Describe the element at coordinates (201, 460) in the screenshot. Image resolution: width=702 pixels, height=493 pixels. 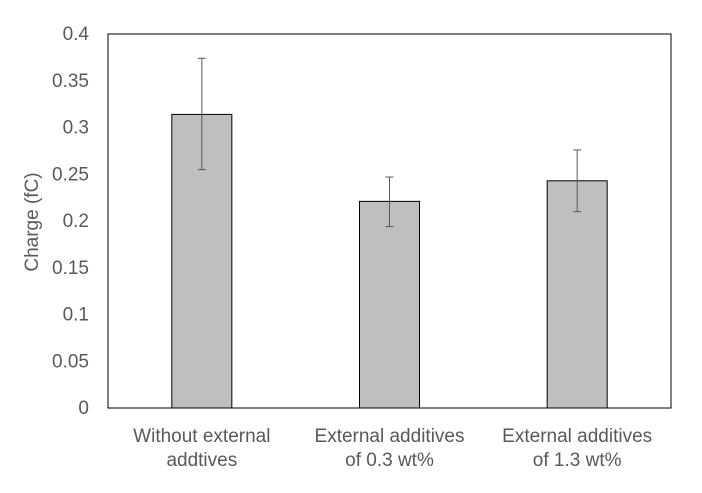
I see `x-category-label: addtives` at that location.